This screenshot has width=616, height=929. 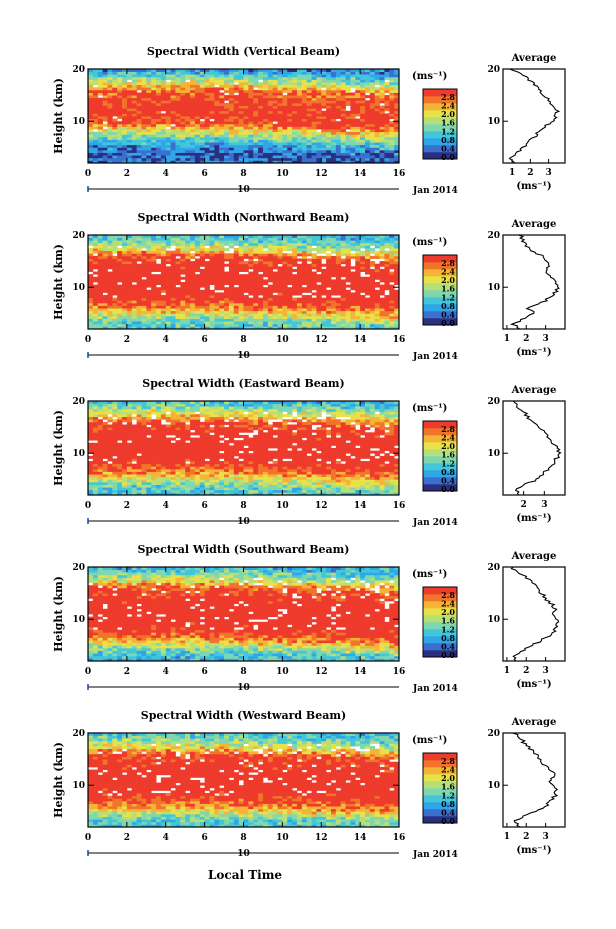 What do you see at coordinates (360, 174) in the screenshot?
I see `x-tick-label: 14` at bounding box center [360, 174].